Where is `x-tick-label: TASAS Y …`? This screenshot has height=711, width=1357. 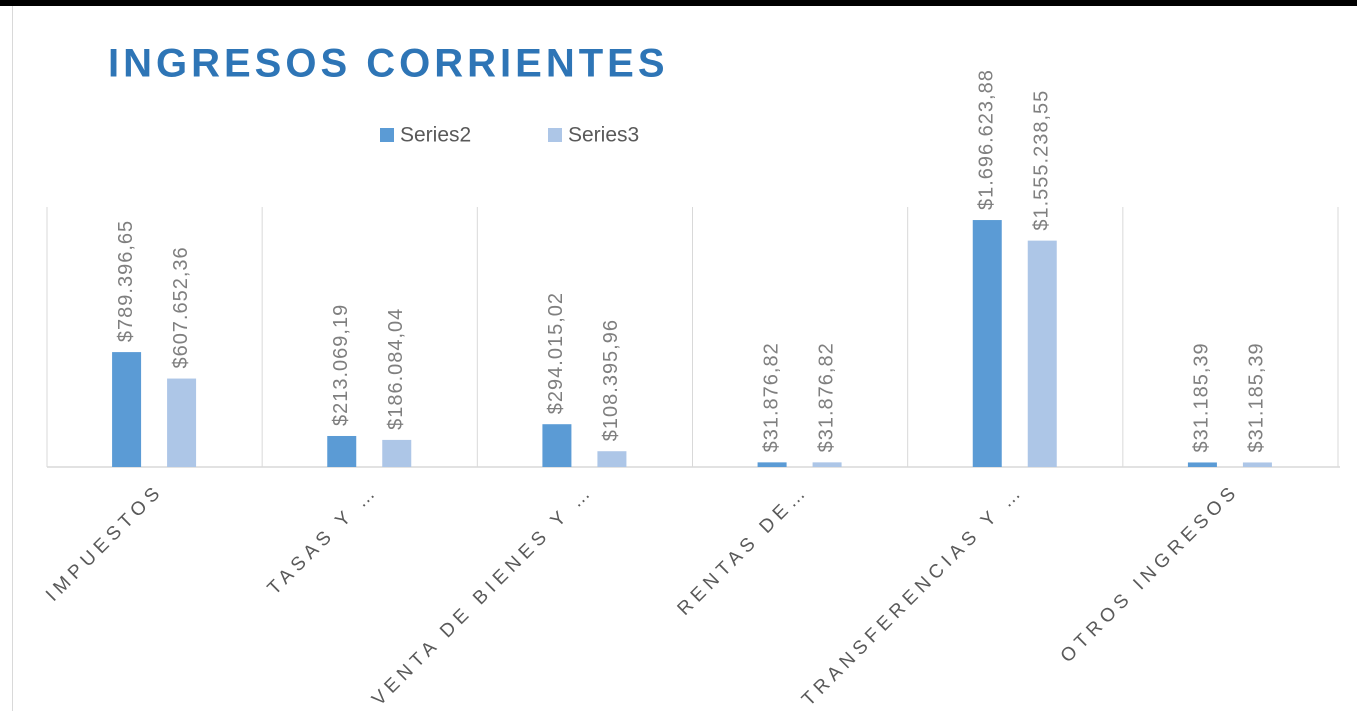
x-tick-label: TASAS Y … is located at coordinates (323, 539).